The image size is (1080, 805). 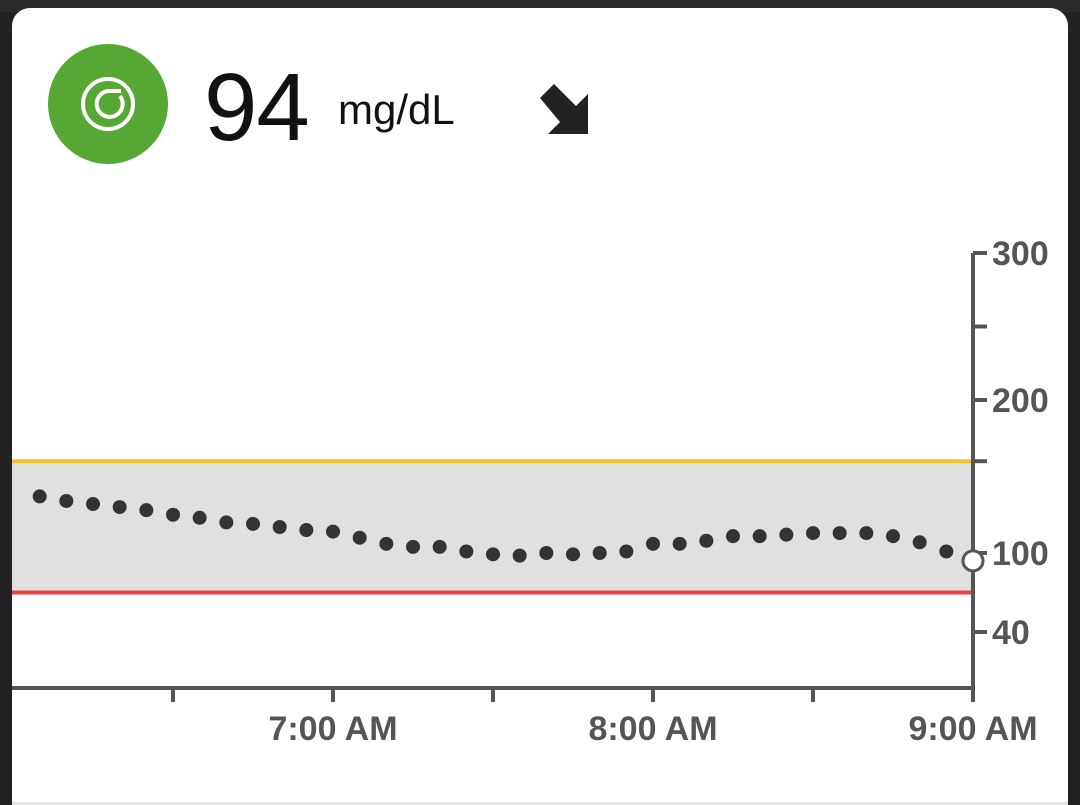 I want to click on x-tick-label: 9:00 AM, so click(x=972, y=729).